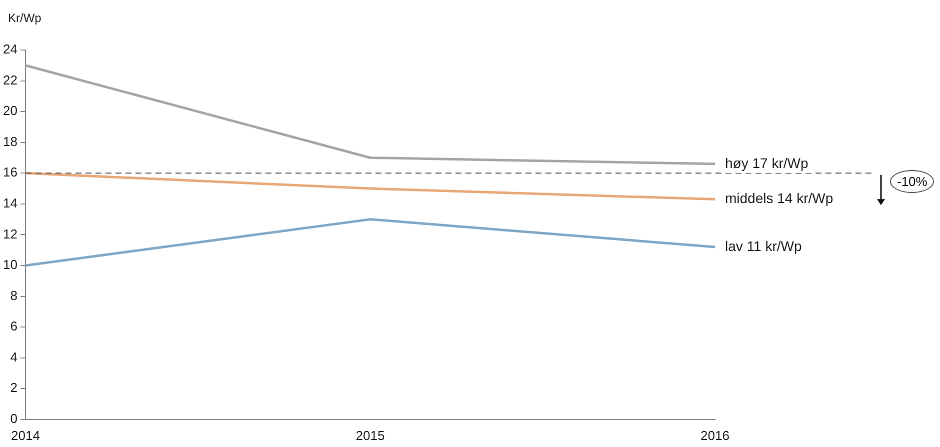 The width and height of the screenshot is (940, 447). What do you see at coordinates (763, 246) in the screenshot?
I see `series-label: lav 11 kr/Wp` at bounding box center [763, 246].